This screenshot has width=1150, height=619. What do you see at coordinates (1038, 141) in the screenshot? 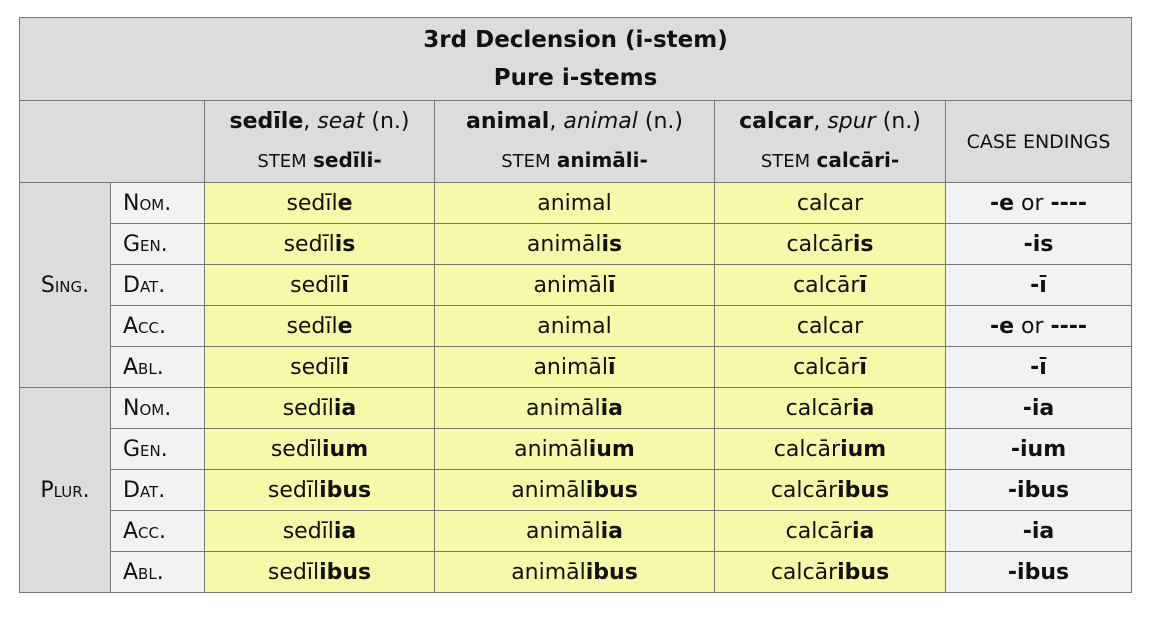
I see `case-endings-header: CASE ENDINGS` at bounding box center [1038, 141].